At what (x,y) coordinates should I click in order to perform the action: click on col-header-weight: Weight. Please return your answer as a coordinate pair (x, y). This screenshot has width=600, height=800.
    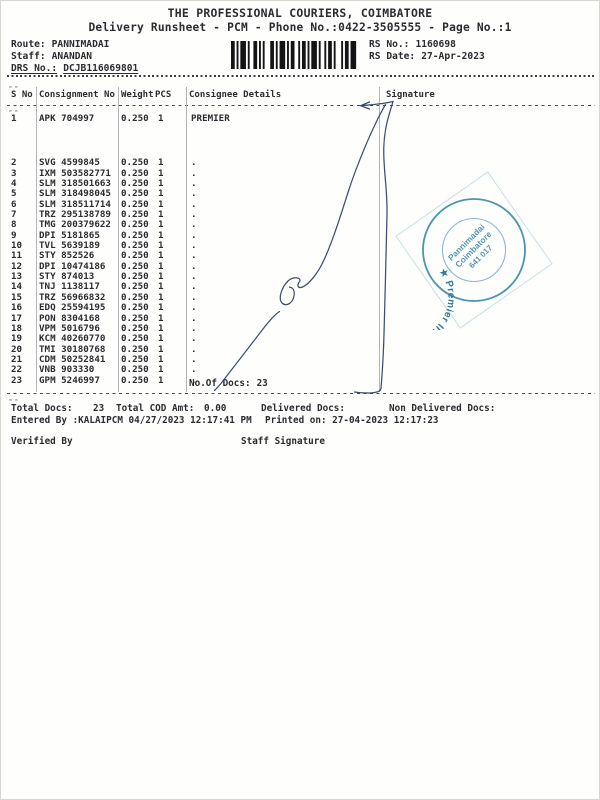
    Looking at the image, I should click on (137, 95).